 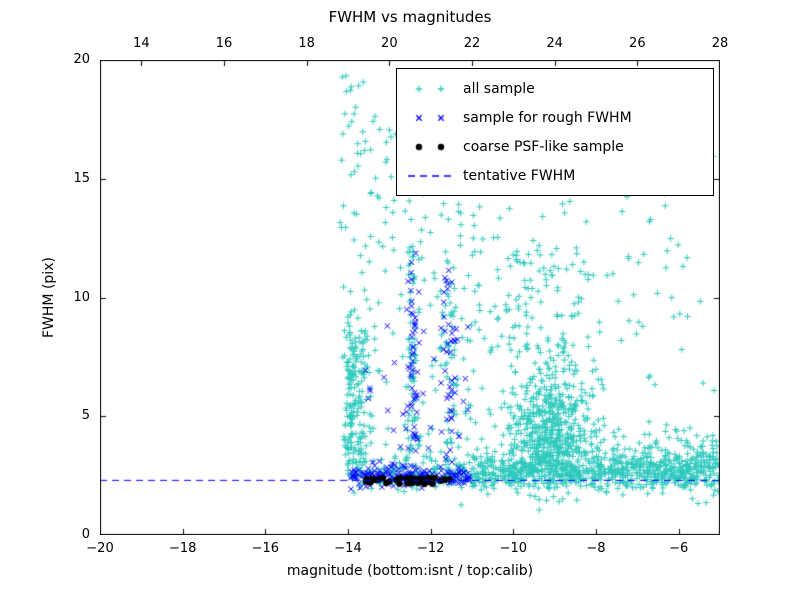 I want to click on y-tick-label: 10, so click(x=81, y=297).